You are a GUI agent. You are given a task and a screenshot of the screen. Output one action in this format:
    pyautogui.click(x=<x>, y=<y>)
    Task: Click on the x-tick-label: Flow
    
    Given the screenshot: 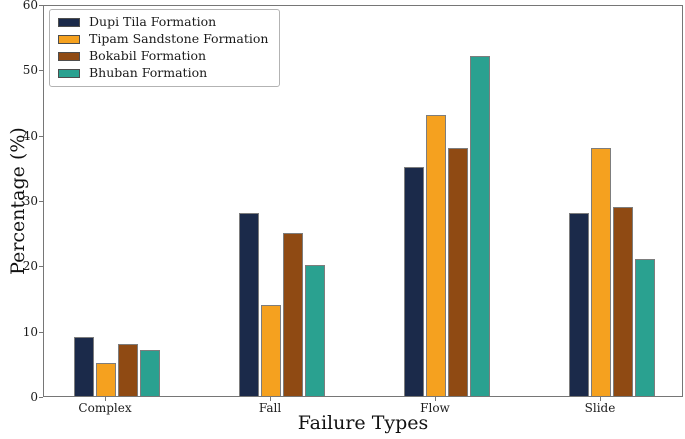 What is the action you would take?
    pyautogui.click(x=435, y=408)
    